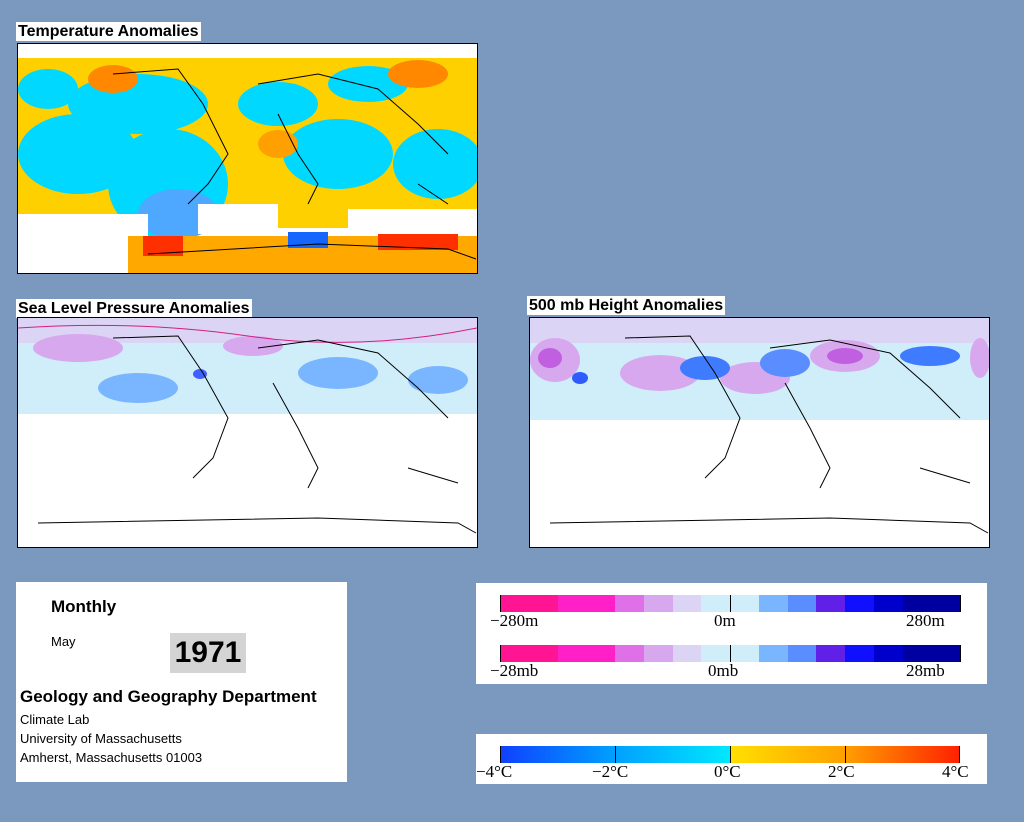  Describe the element at coordinates (841, 771) in the screenshot. I see `temp-label-plus2: 2°C` at that location.